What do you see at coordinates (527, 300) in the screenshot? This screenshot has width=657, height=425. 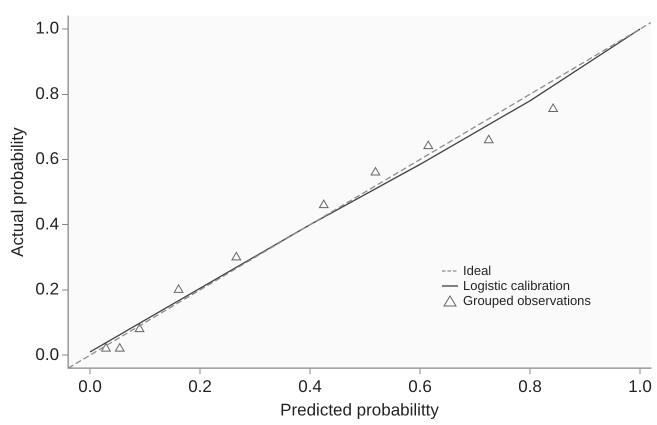 I see `legend-label: Grouped observations` at bounding box center [527, 300].